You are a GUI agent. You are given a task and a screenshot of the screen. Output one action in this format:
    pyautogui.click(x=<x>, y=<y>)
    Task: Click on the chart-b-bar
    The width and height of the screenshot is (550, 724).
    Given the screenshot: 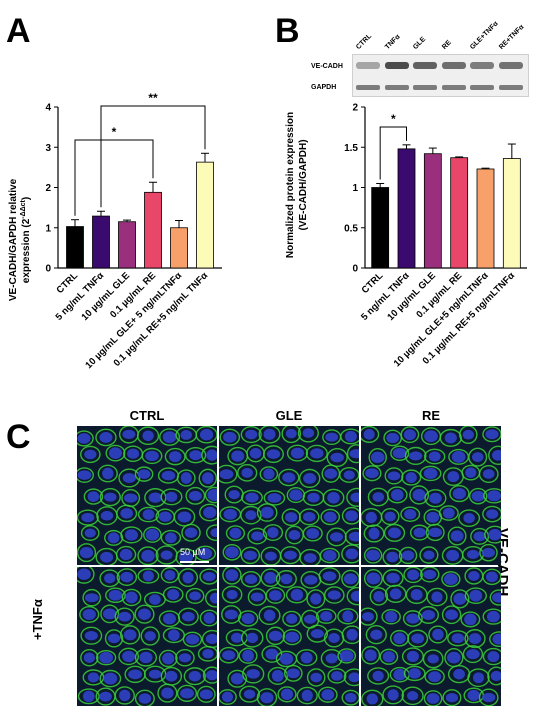 What is the action you would take?
    pyautogui.click(x=406, y=208)
    